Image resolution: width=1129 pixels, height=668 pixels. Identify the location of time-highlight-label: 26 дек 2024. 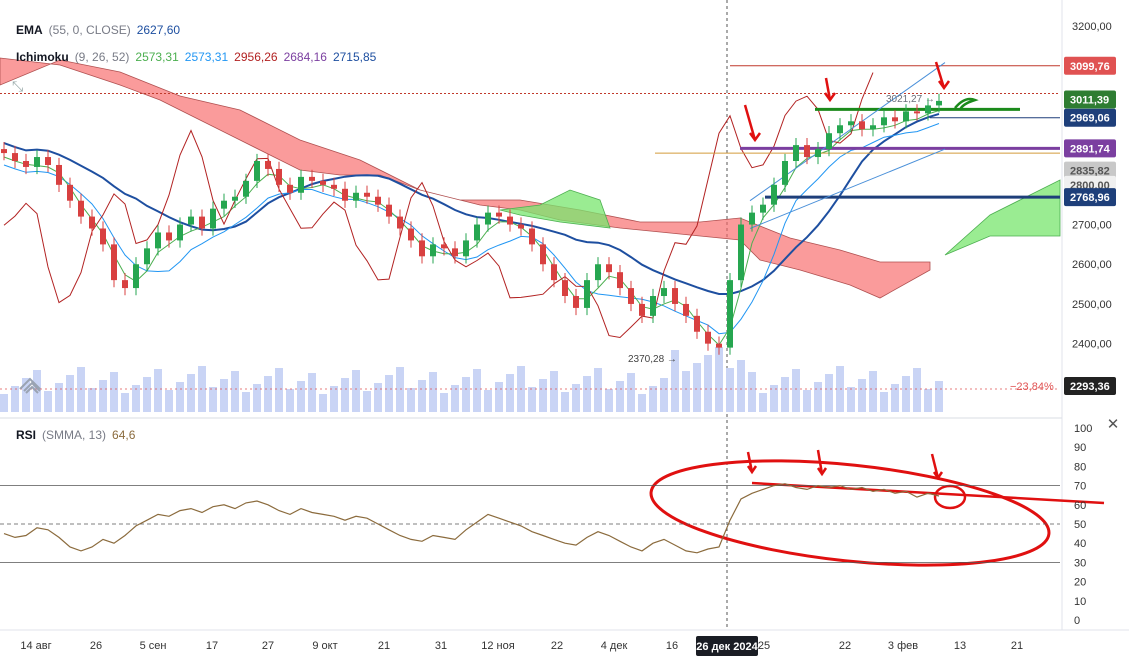
(727, 647).